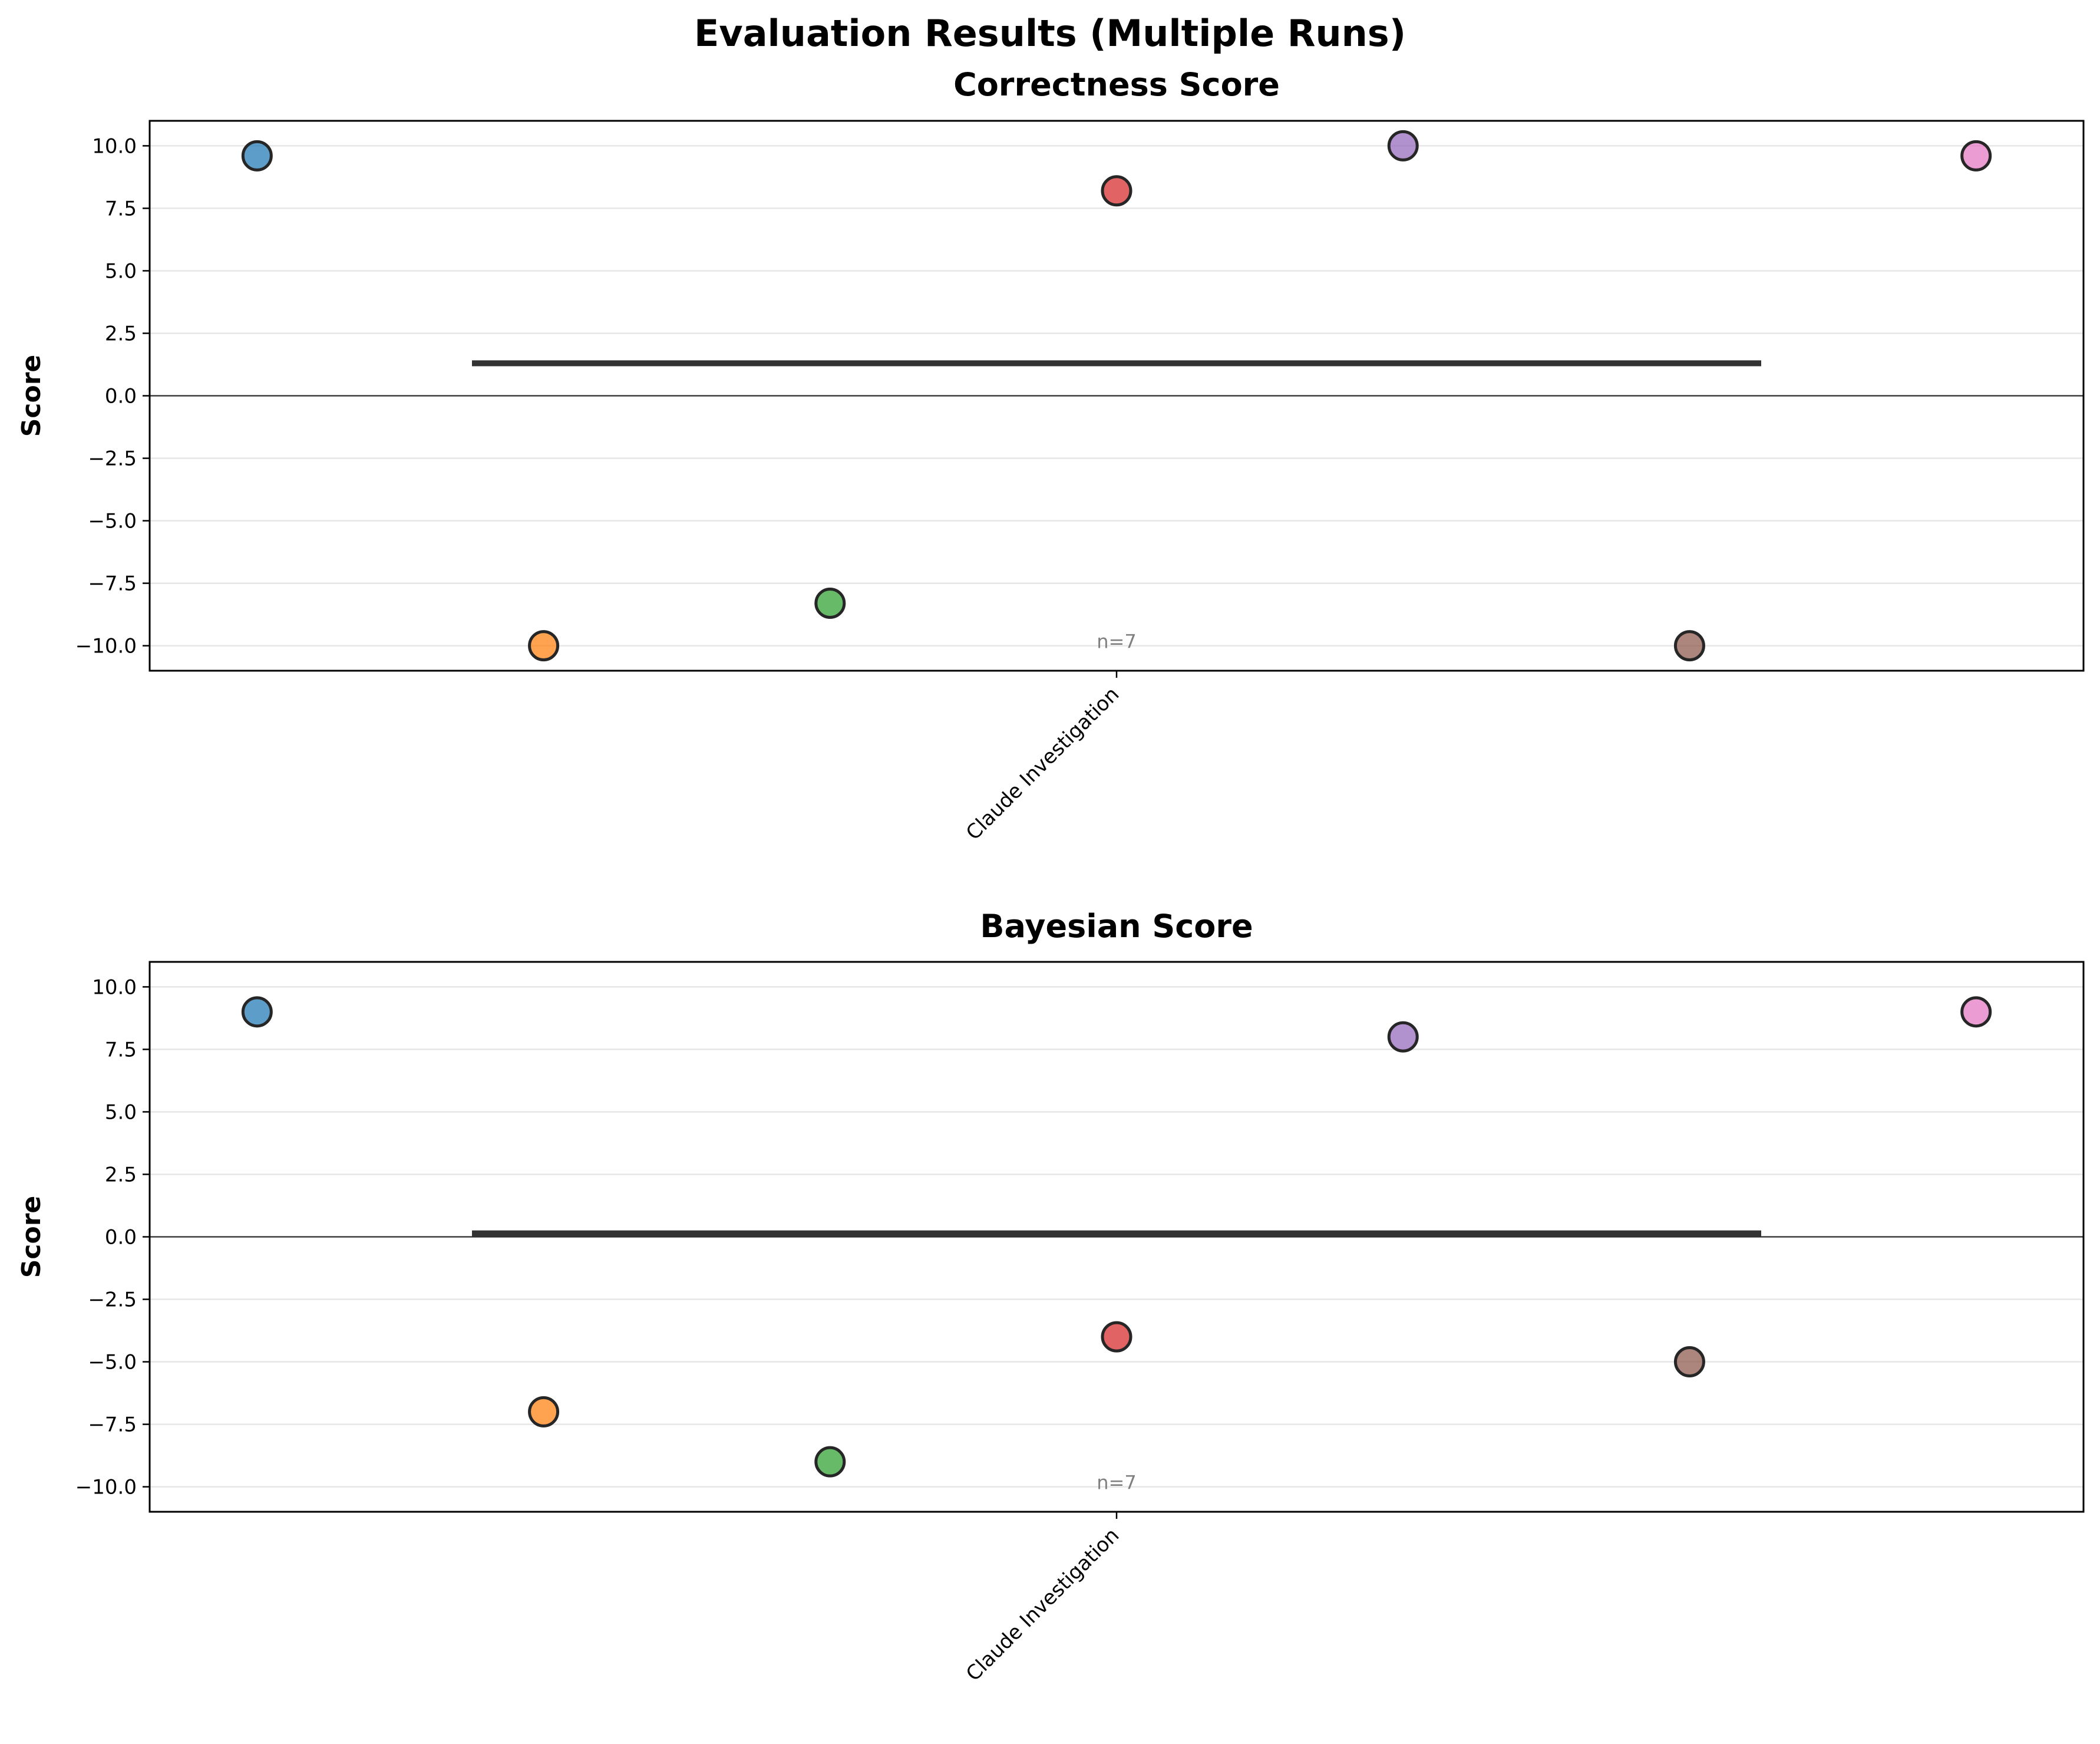  What do you see at coordinates (1116, 85) in the screenshot?
I see `panel-title: Correctness Score` at bounding box center [1116, 85].